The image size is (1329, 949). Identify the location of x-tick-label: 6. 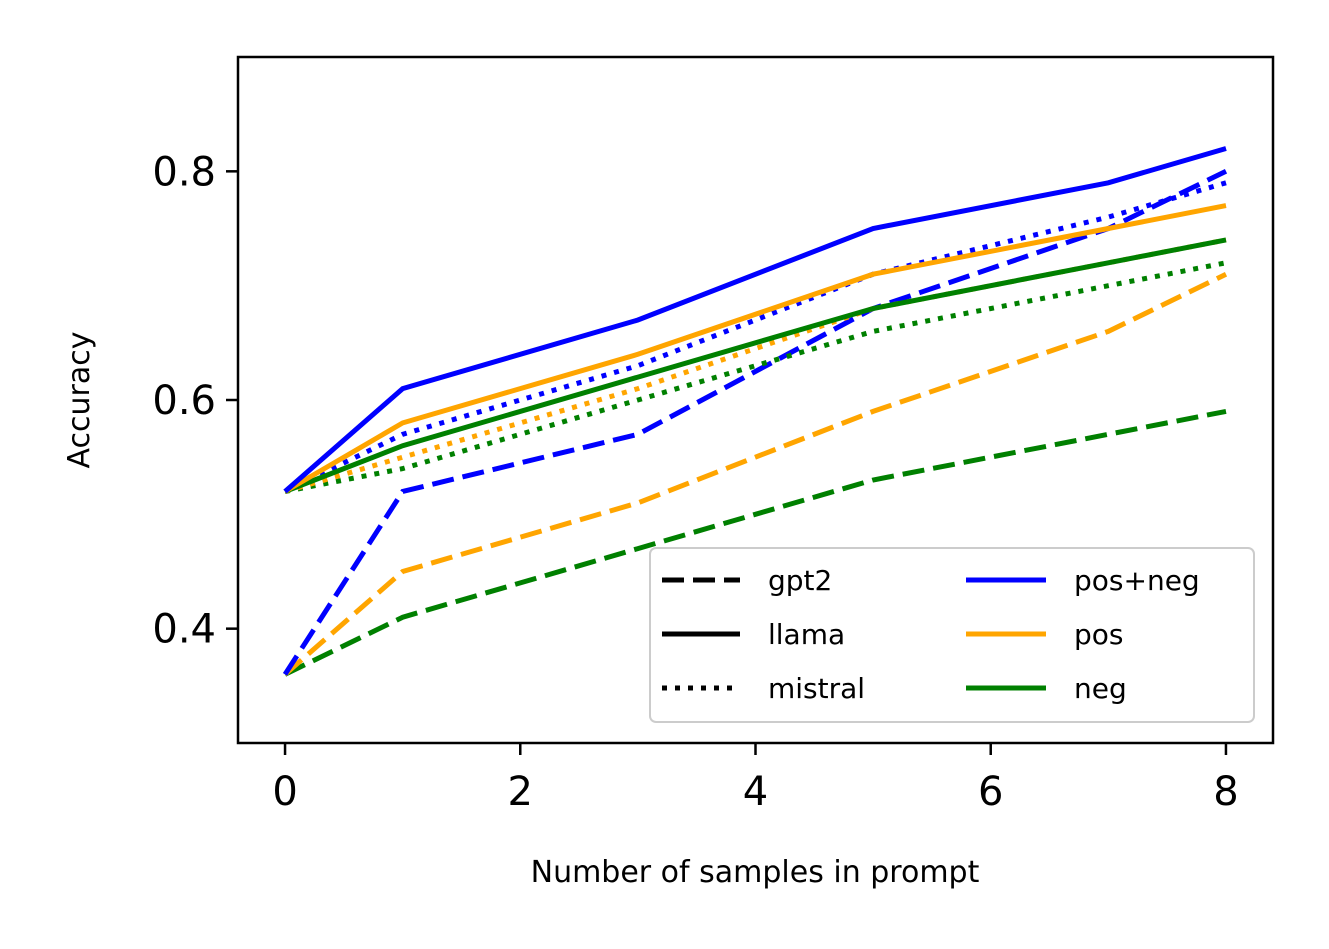
(990, 792).